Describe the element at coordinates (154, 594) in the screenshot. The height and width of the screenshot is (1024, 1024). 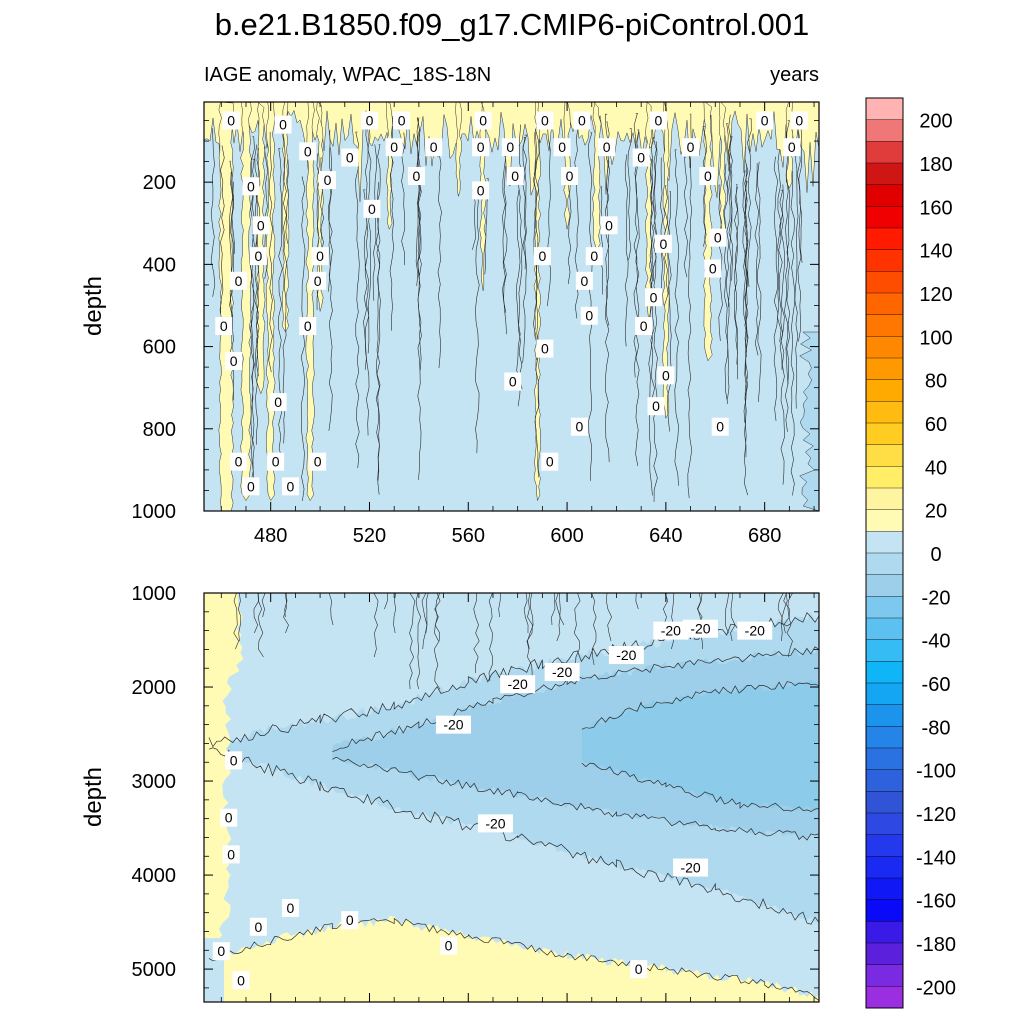
I see `lower-y-tick-label: 1000` at that location.